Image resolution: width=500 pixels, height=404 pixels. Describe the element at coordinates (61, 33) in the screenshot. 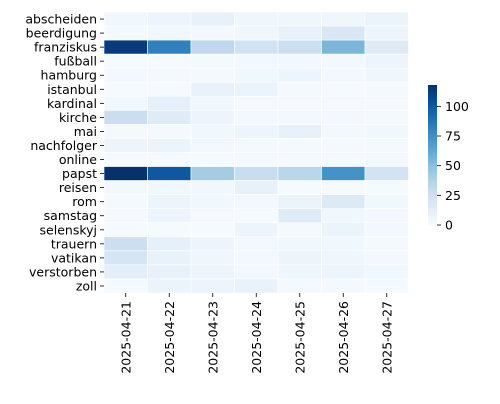

I see `y-tick-label: beerdigung` at that location.